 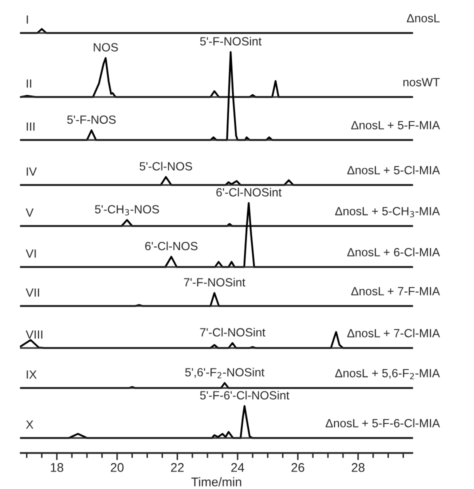 I want to click on series-label: ΔnosL + 5,6-F$_{2}$-MIA, so click(x=387, y=374).